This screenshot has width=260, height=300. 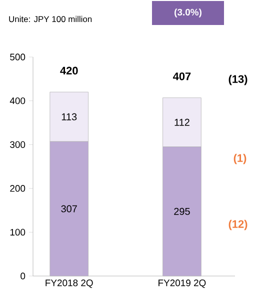 What do you see at coordinates (18, 57) in the screenshot?
I see `y-tick-label: 500` at bounding box center [18, 57].